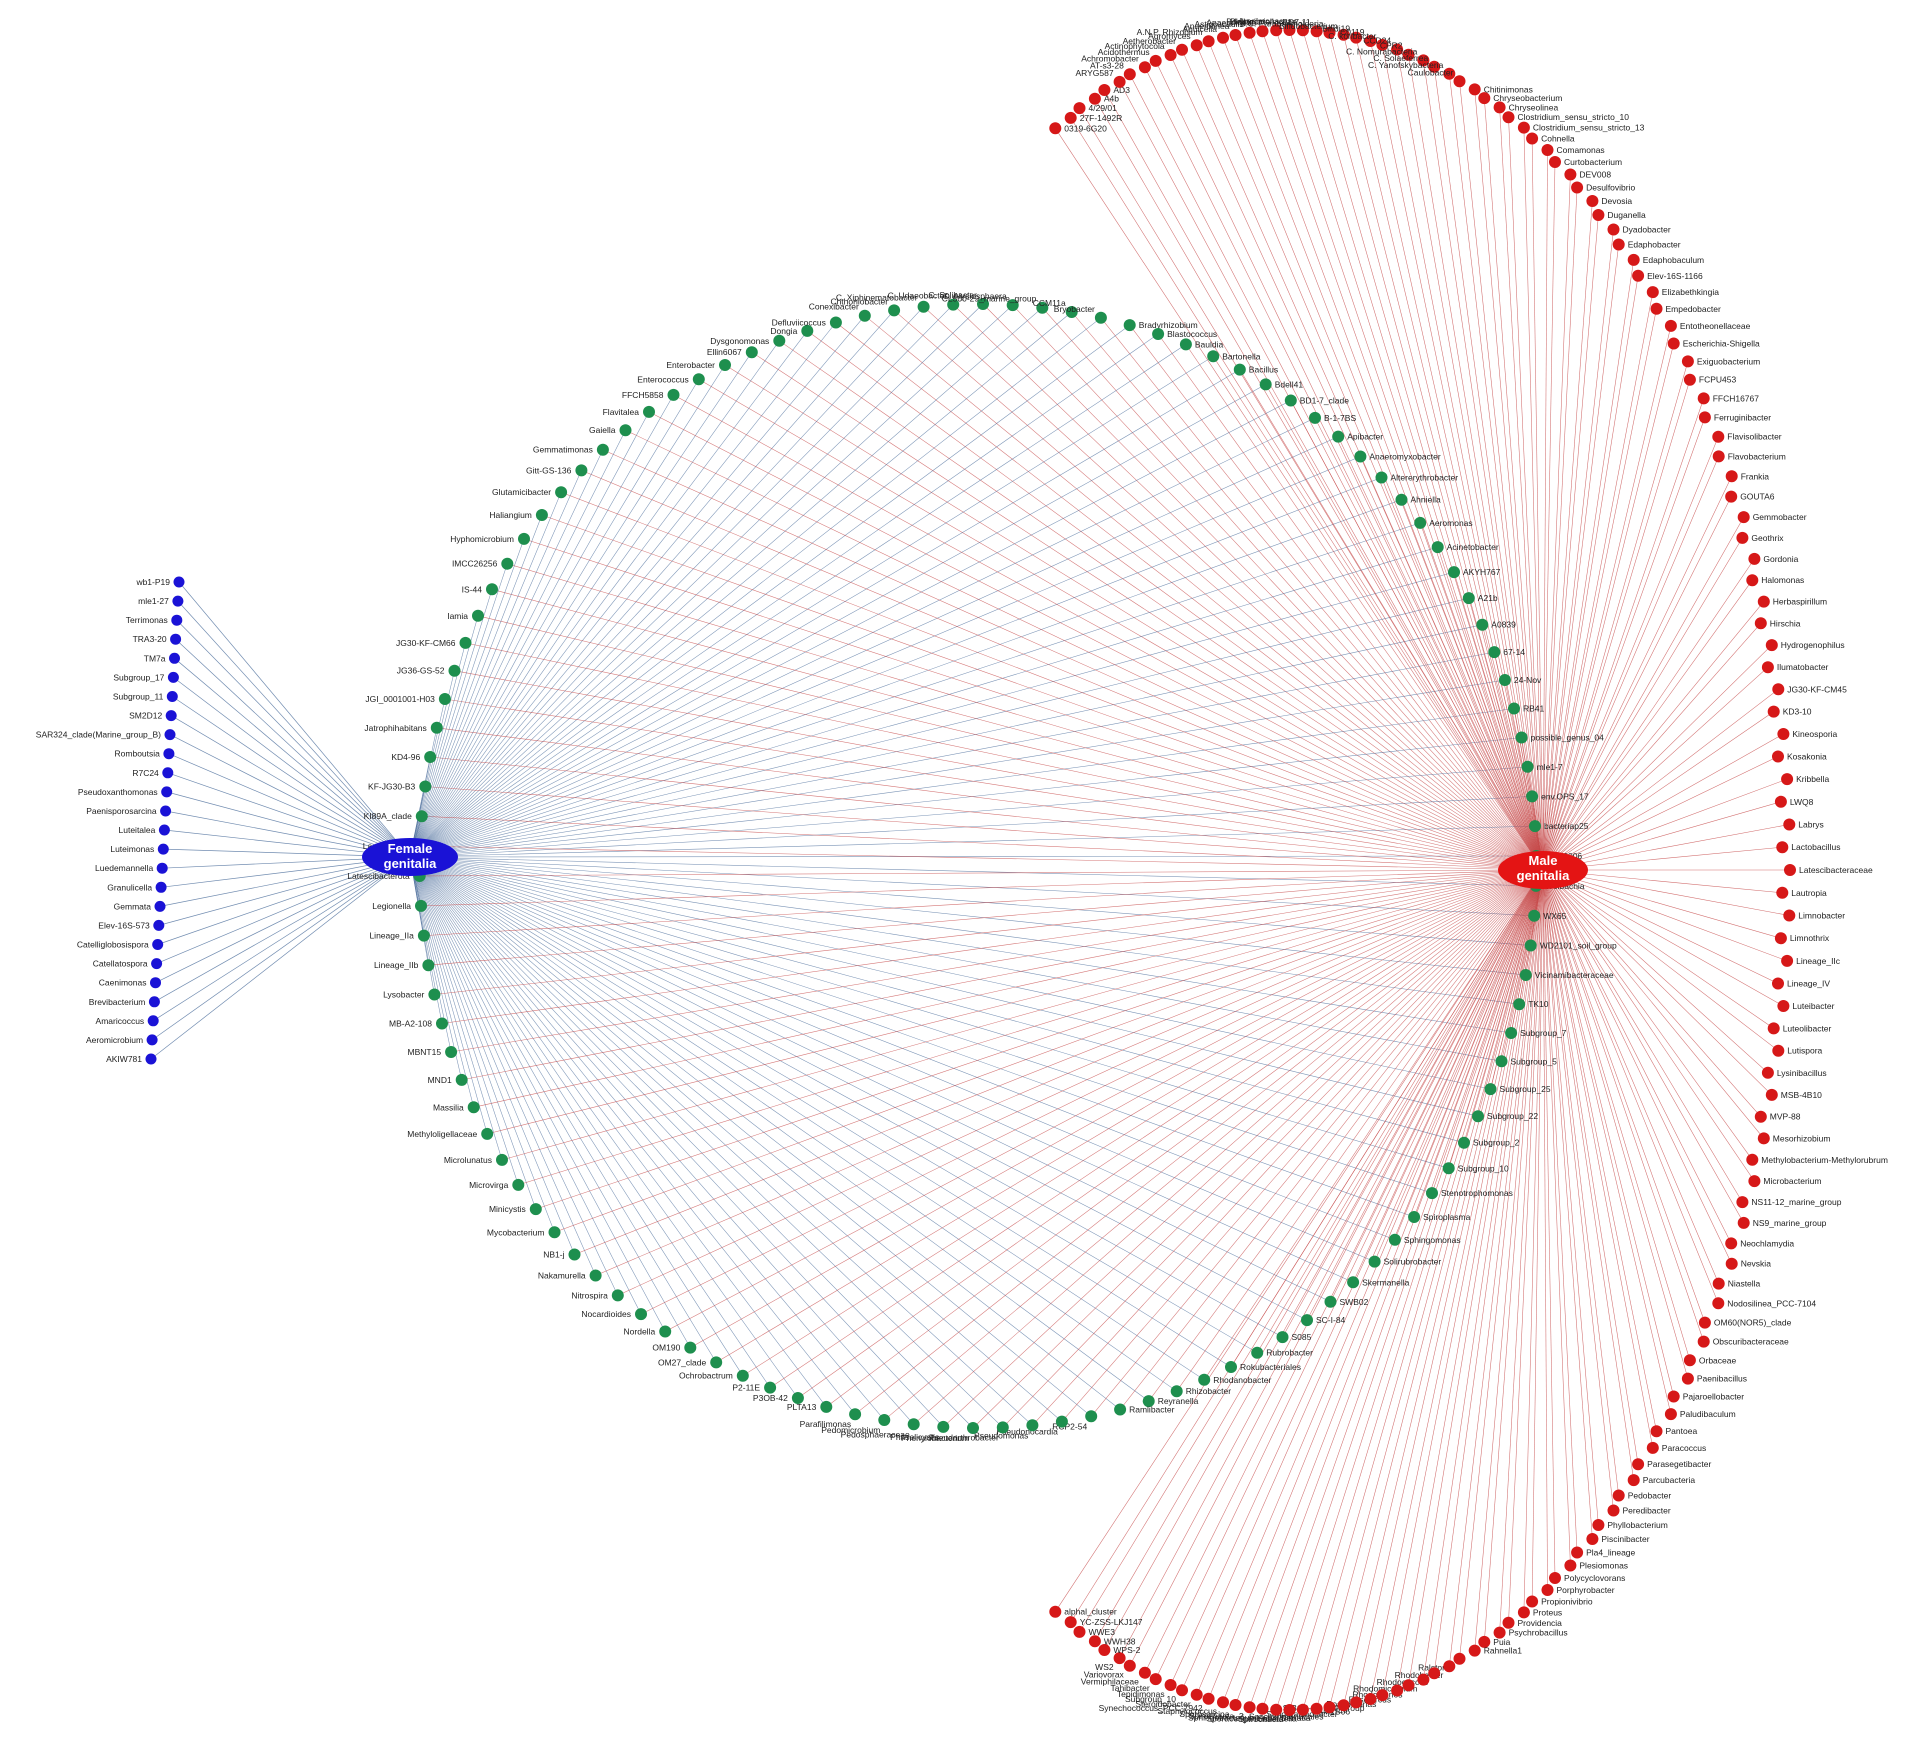  I want to click on male_only-node-bd7-11: BD7-11, so click(1302, 27).